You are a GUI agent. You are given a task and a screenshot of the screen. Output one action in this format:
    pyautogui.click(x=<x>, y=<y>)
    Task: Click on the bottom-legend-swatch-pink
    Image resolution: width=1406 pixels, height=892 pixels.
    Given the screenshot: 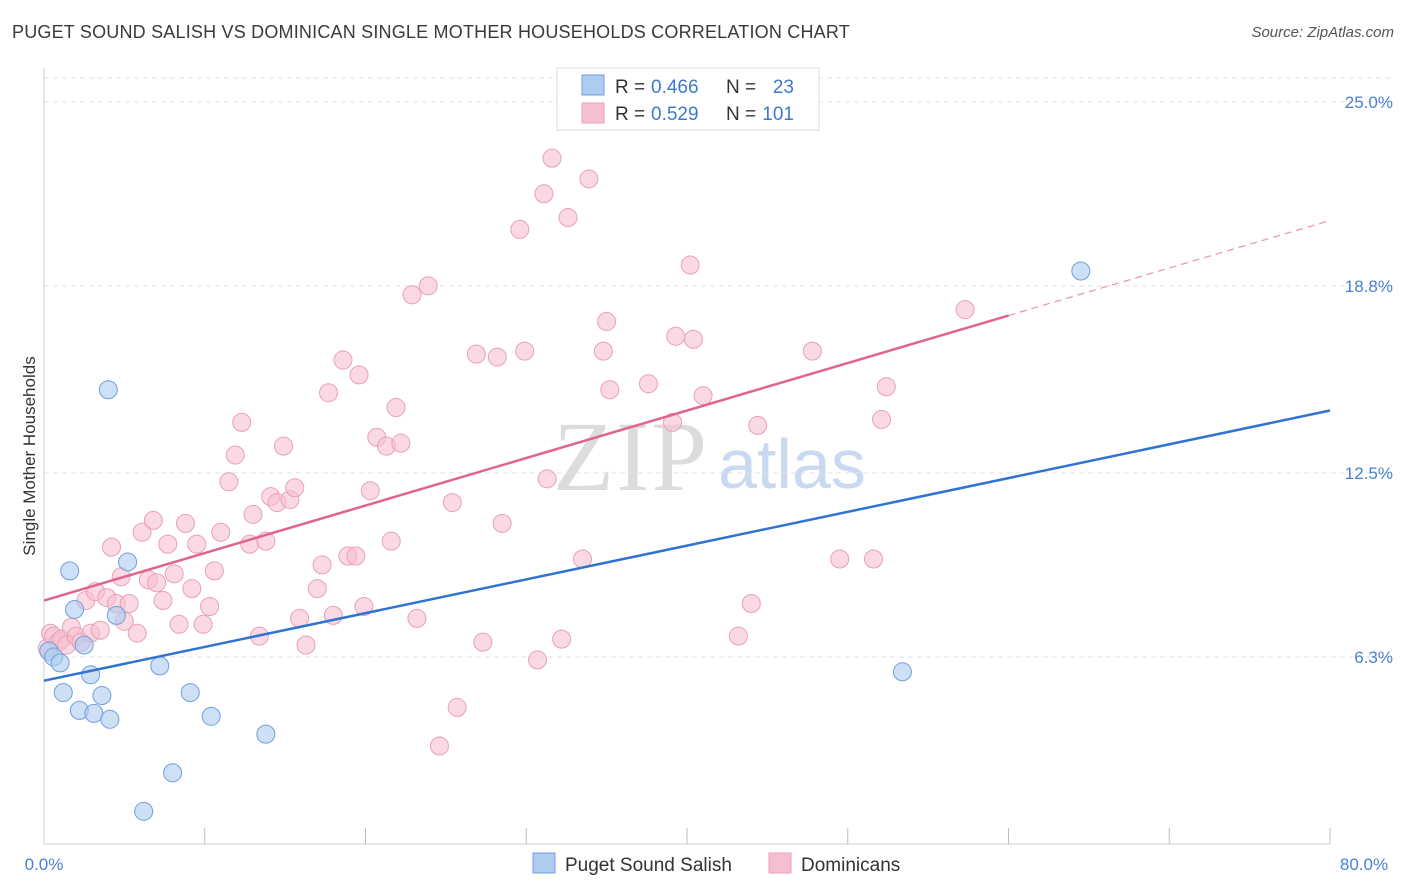 What is the action you would take?
    pyautogui.click(x=780, y=863)
    